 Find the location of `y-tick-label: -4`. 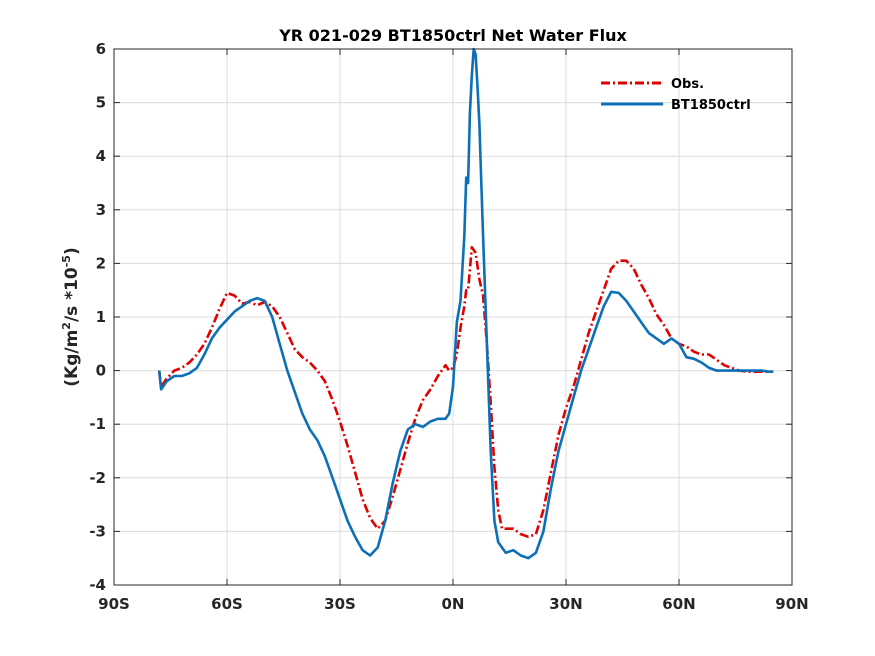

y-tick-label: -4 is located at coordinates (97, 585).